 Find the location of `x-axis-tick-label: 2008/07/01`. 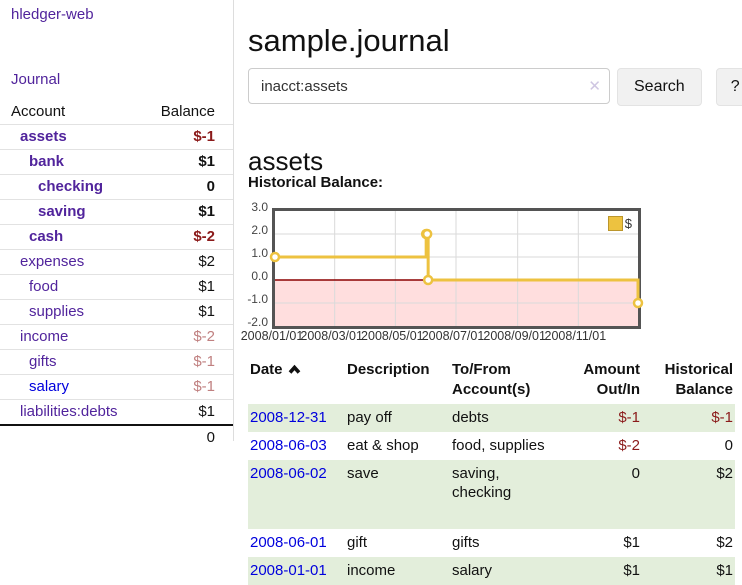

x-axis-tick-label: 2008/07/01 is located at coordinates (453, 336).